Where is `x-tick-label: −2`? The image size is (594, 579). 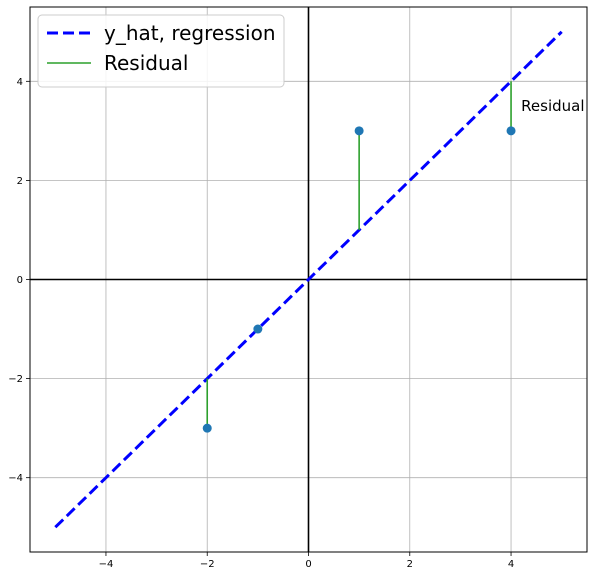
x-tick-label: −2 is located at coordinates (207, 564).